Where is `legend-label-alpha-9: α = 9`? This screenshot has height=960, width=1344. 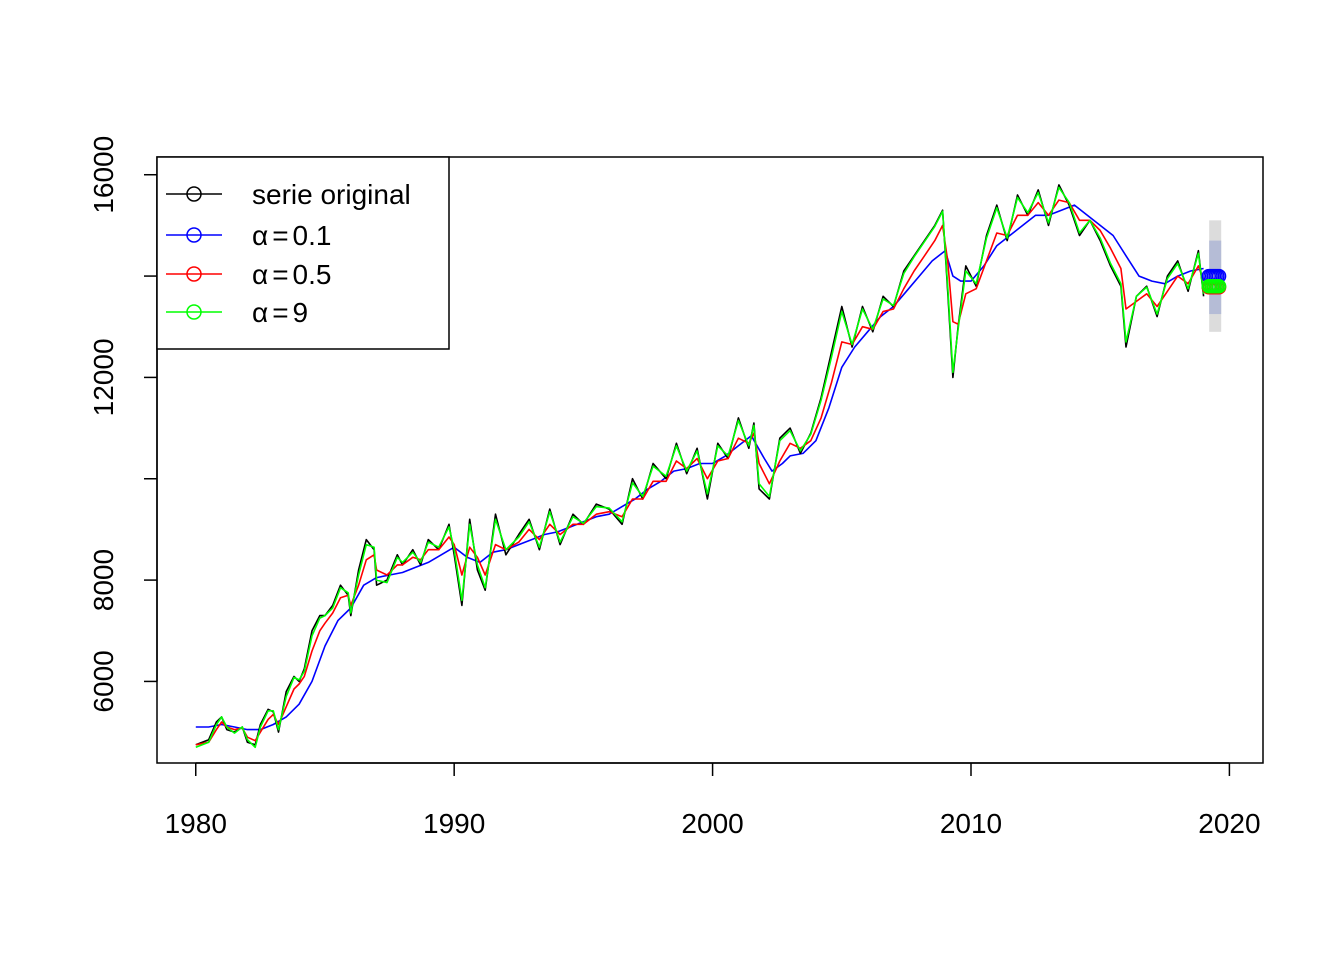 legend-label-alpha-9: α = 9 is located at coordinates (280, 312).